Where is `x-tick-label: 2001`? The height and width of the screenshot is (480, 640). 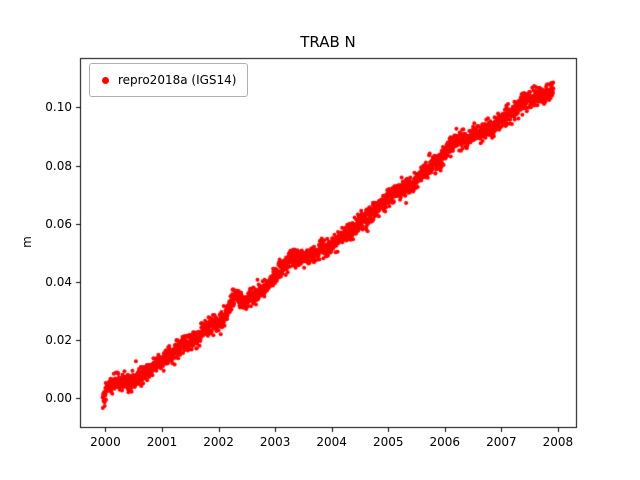 x-tick-label: 2001 is located at coordinates (162, 442).